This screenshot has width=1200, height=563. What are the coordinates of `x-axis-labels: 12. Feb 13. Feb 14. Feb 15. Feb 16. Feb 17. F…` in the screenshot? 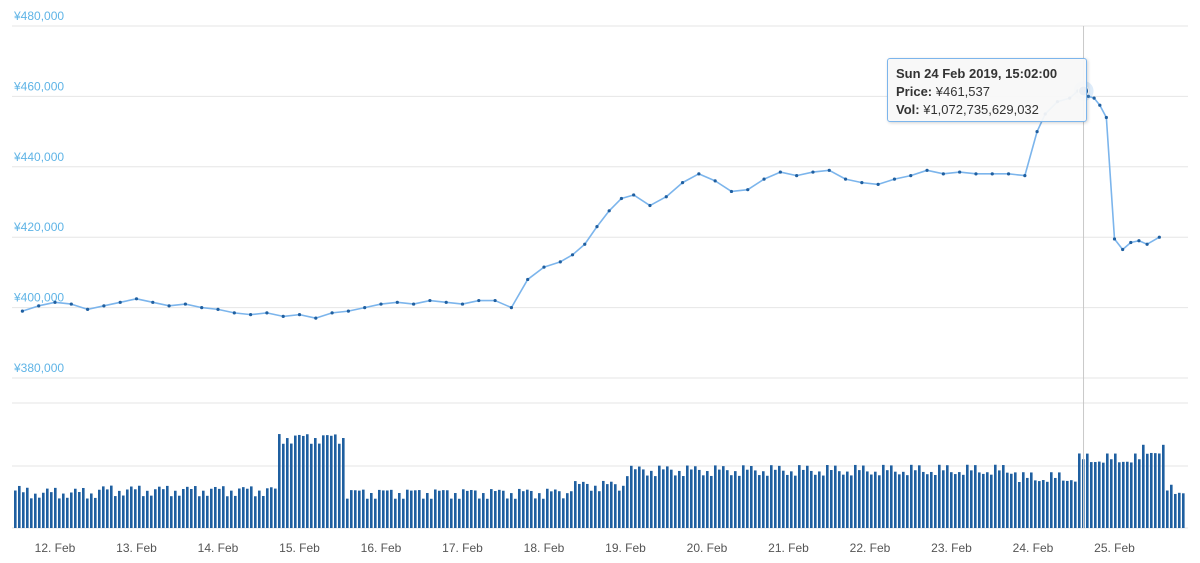 It's located at (585, 548).